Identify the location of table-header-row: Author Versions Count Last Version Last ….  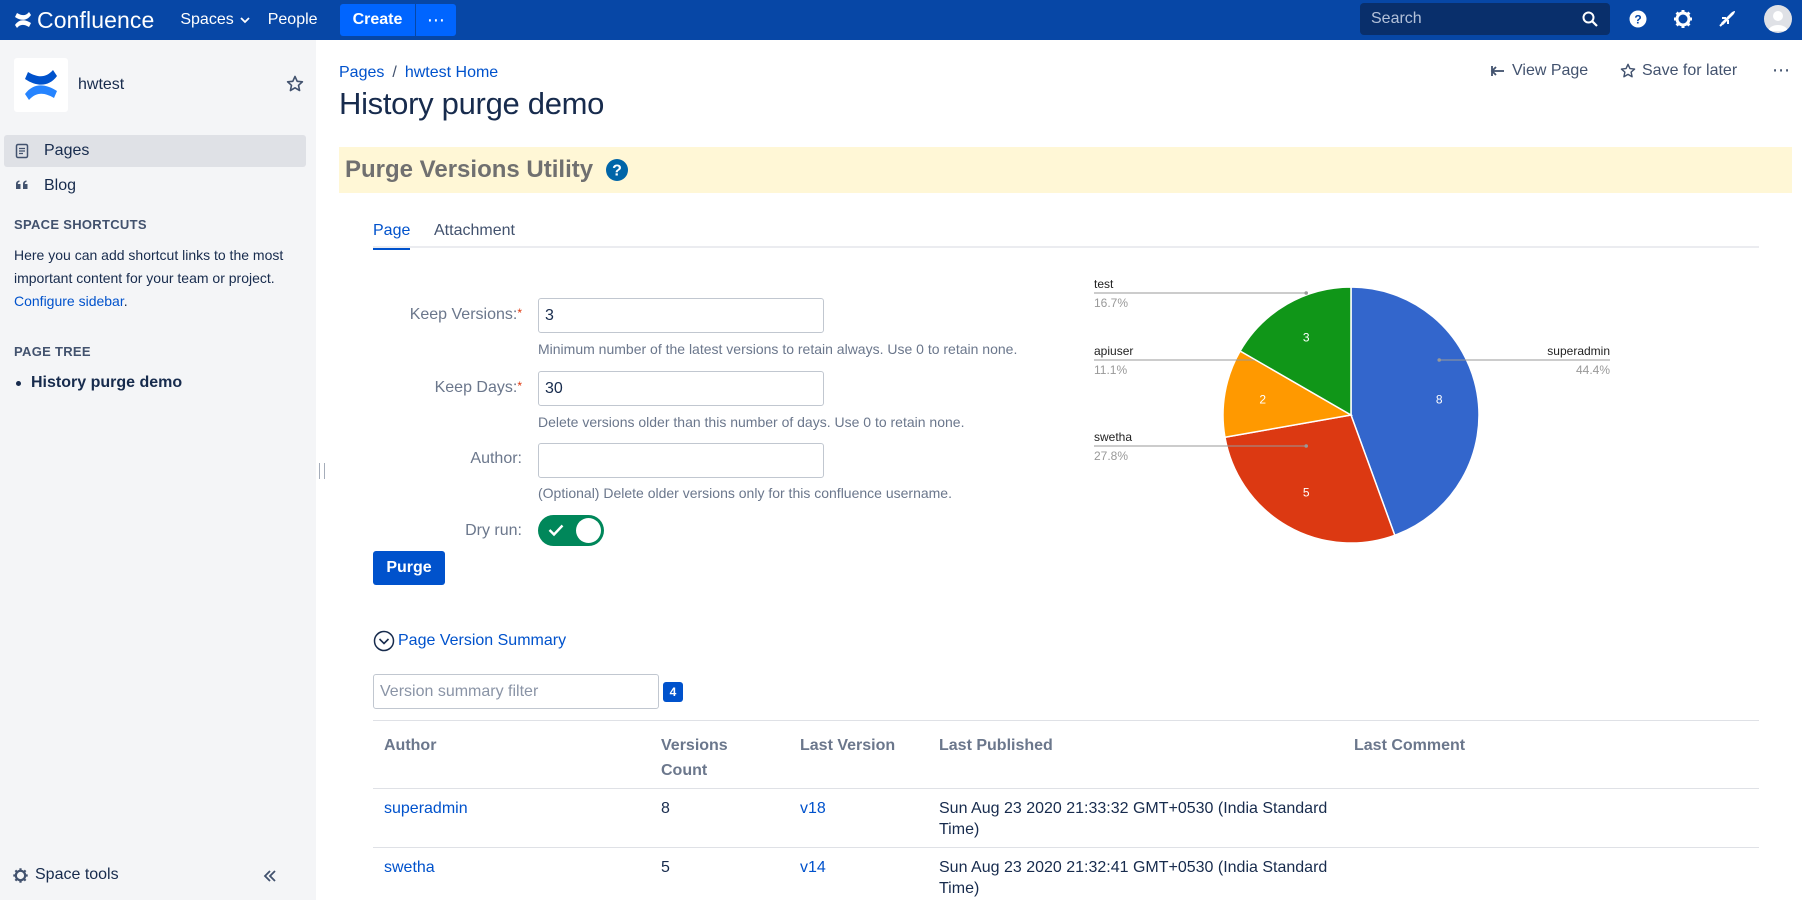
(1066, 754).